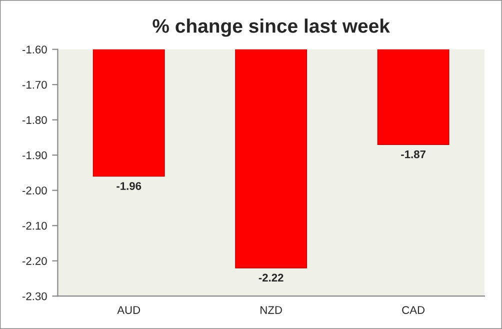 Image resolution: width=502 pixels, height=329 pixels. I want to click on y-tick-label: -1.70, so click(34, 84).